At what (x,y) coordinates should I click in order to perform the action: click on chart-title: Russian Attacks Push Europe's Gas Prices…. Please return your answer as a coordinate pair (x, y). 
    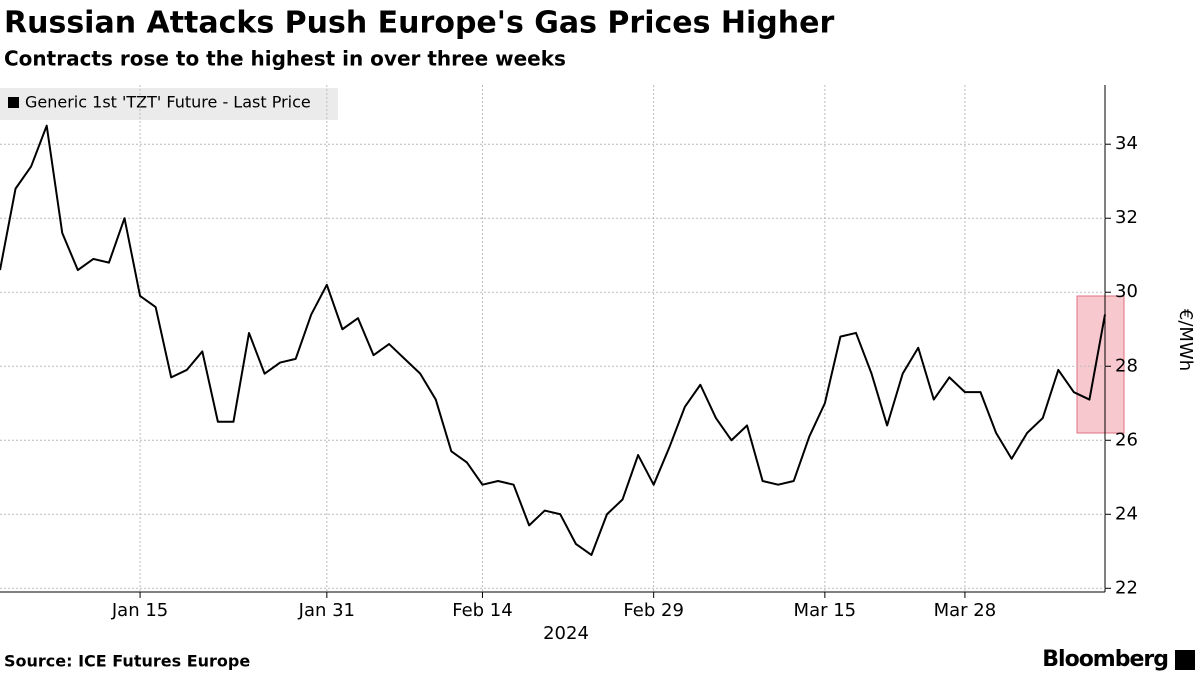
    Looking at the image, I should click on (419, 23).